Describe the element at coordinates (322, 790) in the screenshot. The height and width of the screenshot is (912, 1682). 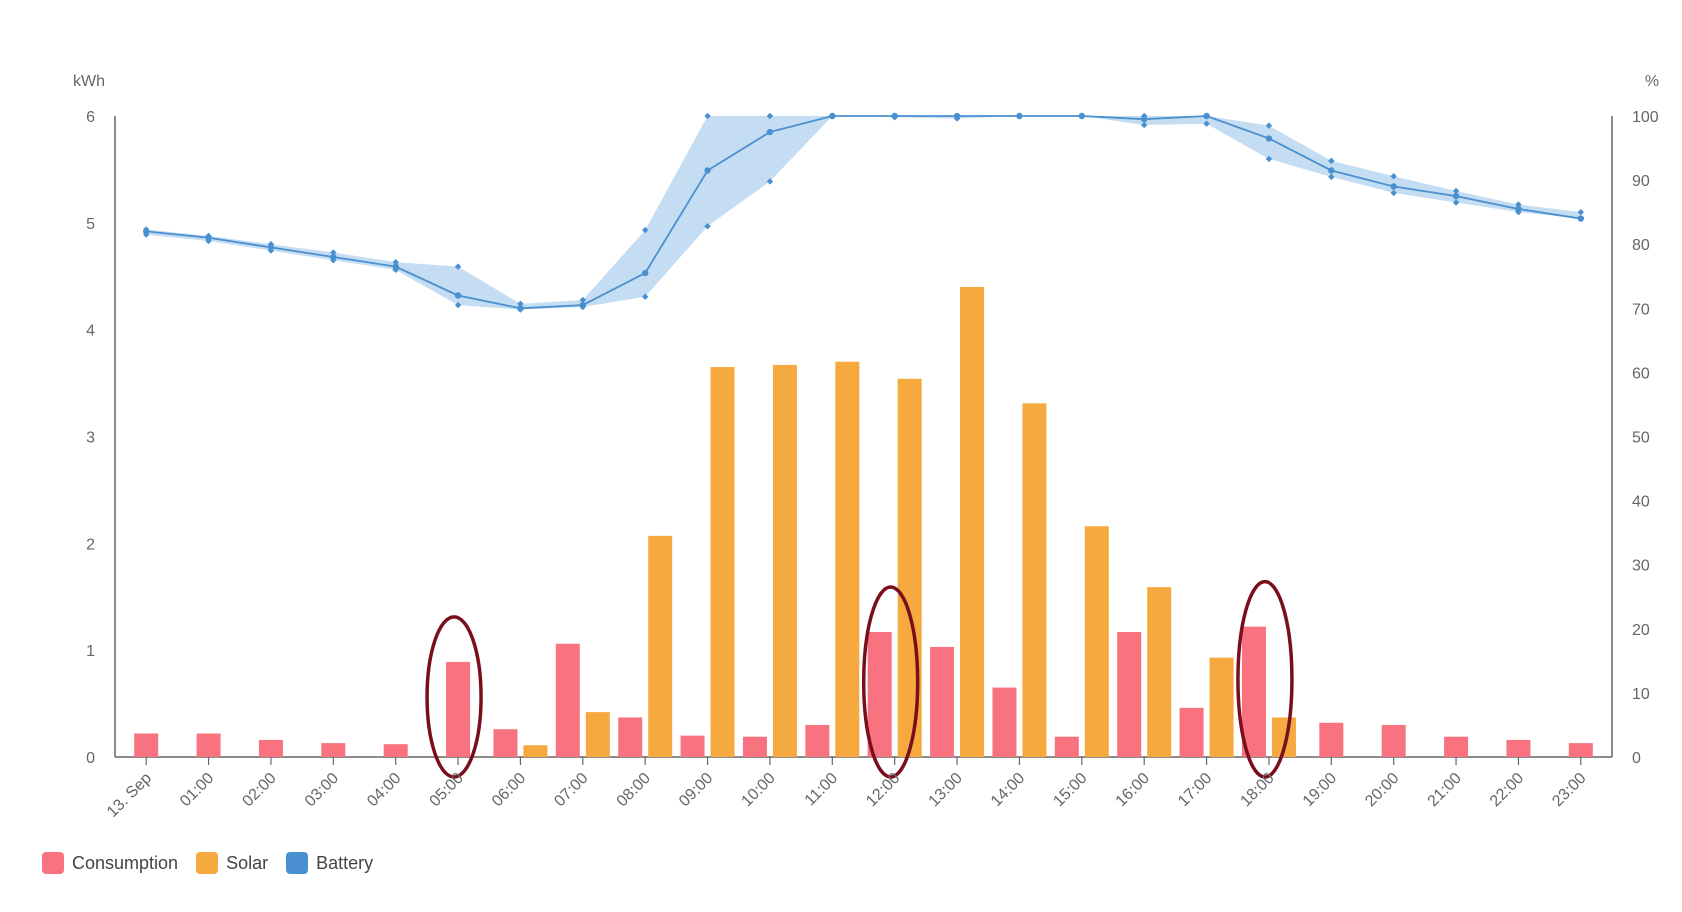
I see `x-tick-label: 03:00` at that location.